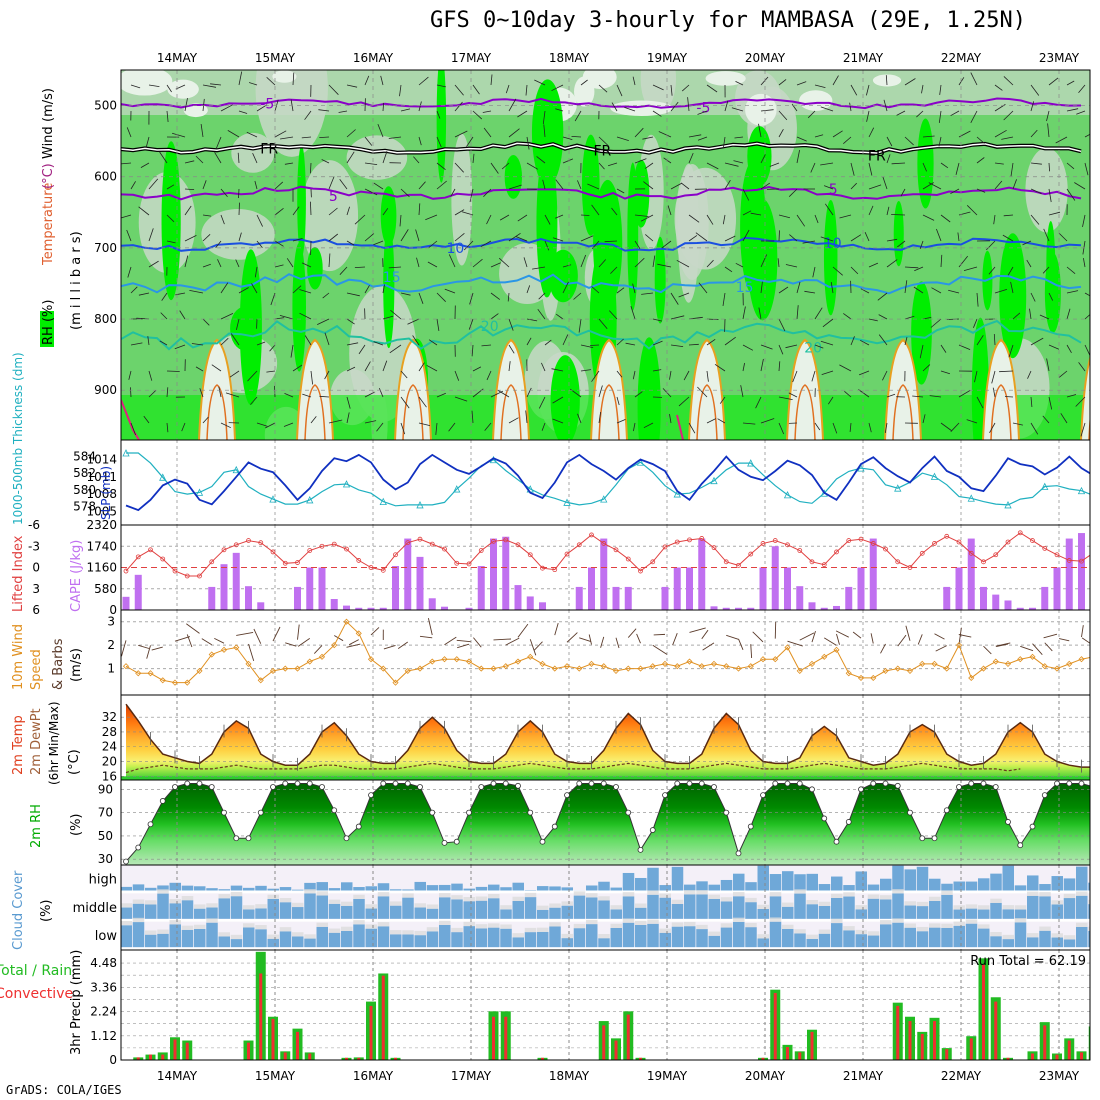  Describe the element at coordinates (76, 280) in the screenshot. I see `ylabel-pressure-unit: (m i l l i b a r s)` at that location.